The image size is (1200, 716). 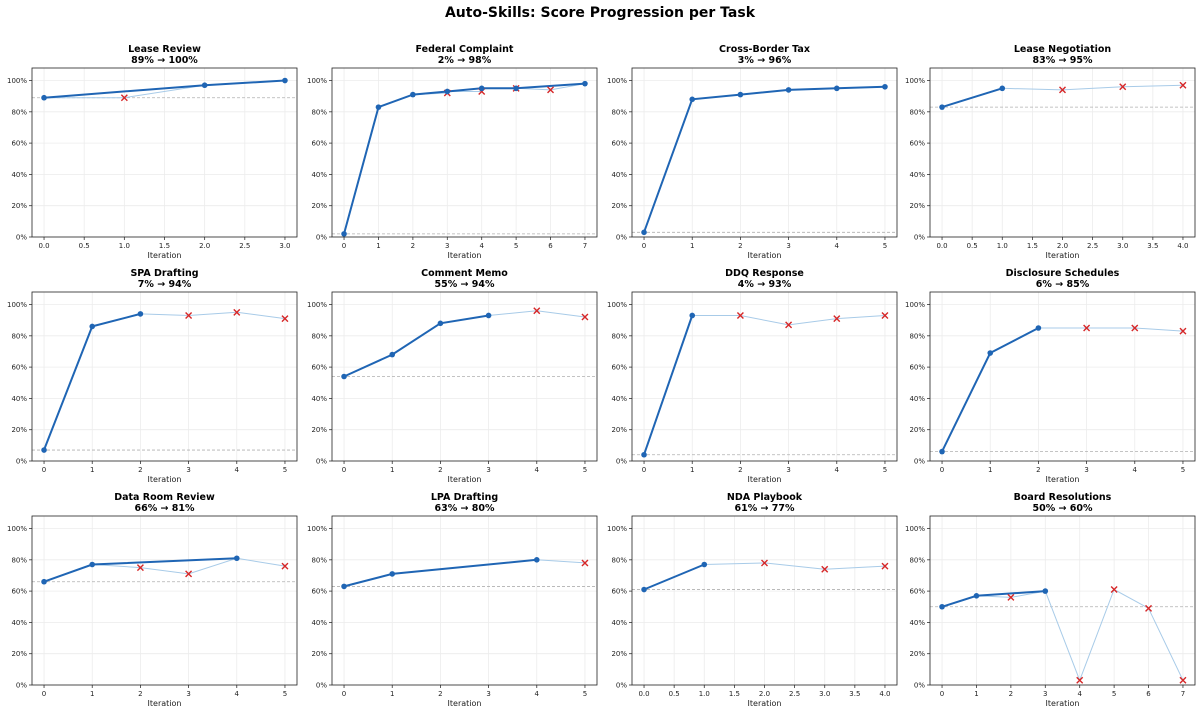 What do you see at coordinates (824, 694) in the screenshot?
I see `x-tick-label: 3.0` at bounding box center [824, 694].